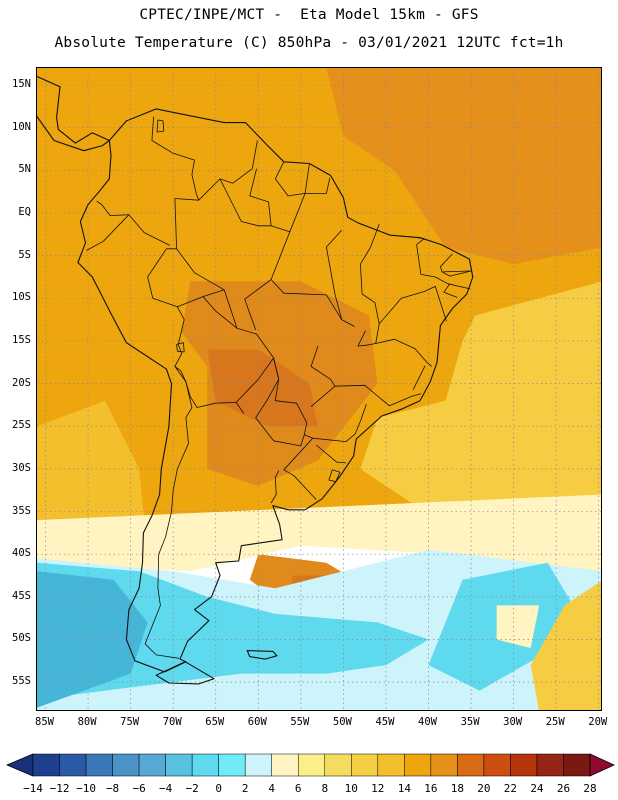  Describe the element at coordinates (598, 722) in the screenshot. I see `lon-tick-label: 20W` at that location.